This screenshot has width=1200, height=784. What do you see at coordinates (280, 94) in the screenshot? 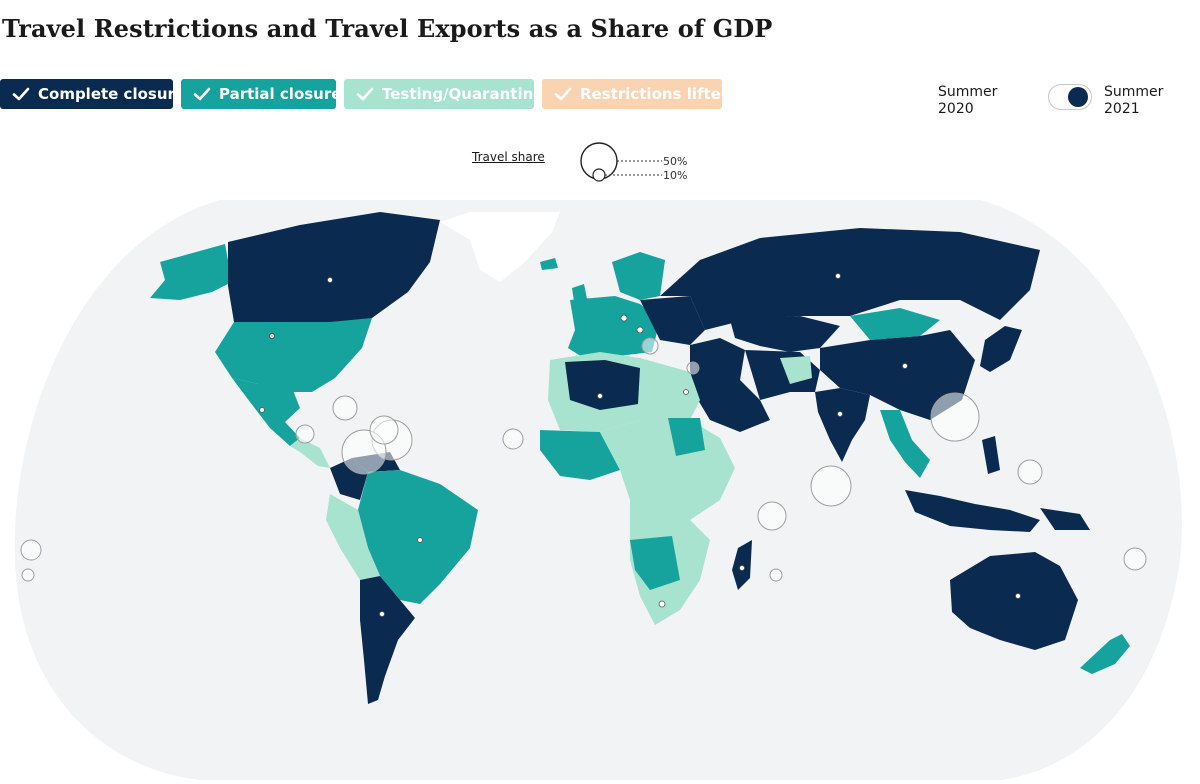
I see `filter-label: Partial closure` at bounding box center [280, 94].